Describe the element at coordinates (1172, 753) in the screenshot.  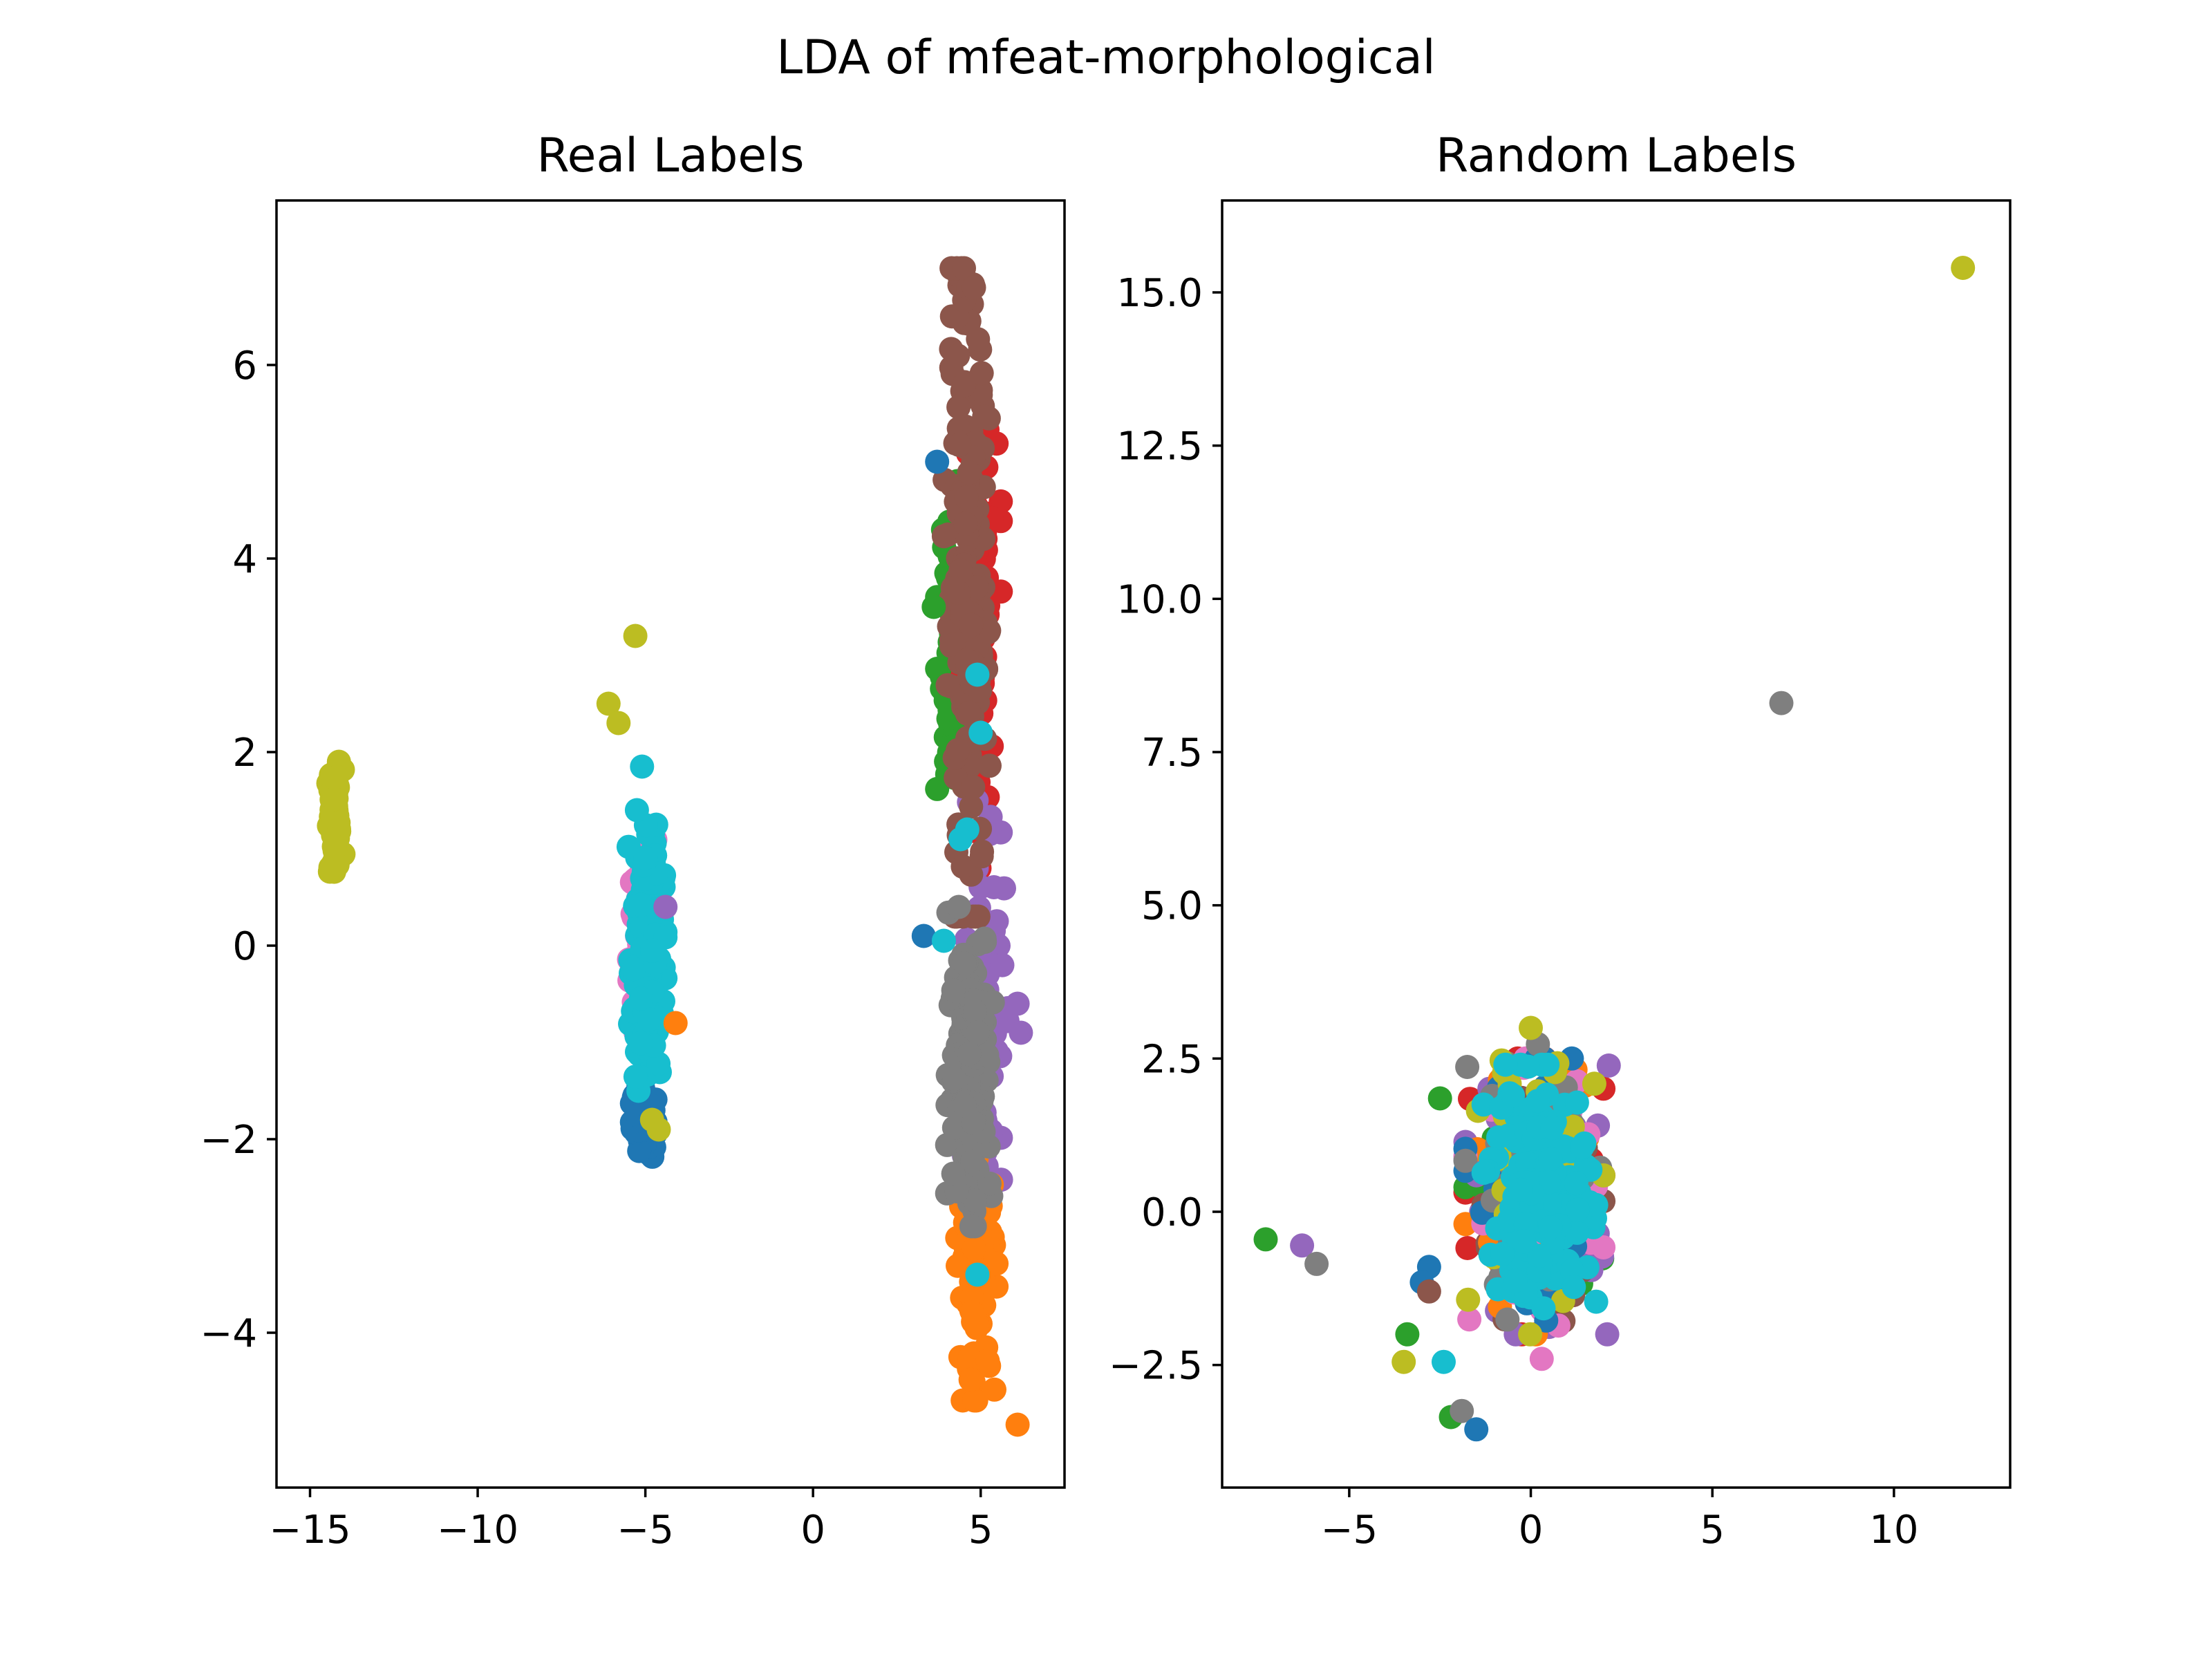
I see `y-tick-label: 7.5` at that location.